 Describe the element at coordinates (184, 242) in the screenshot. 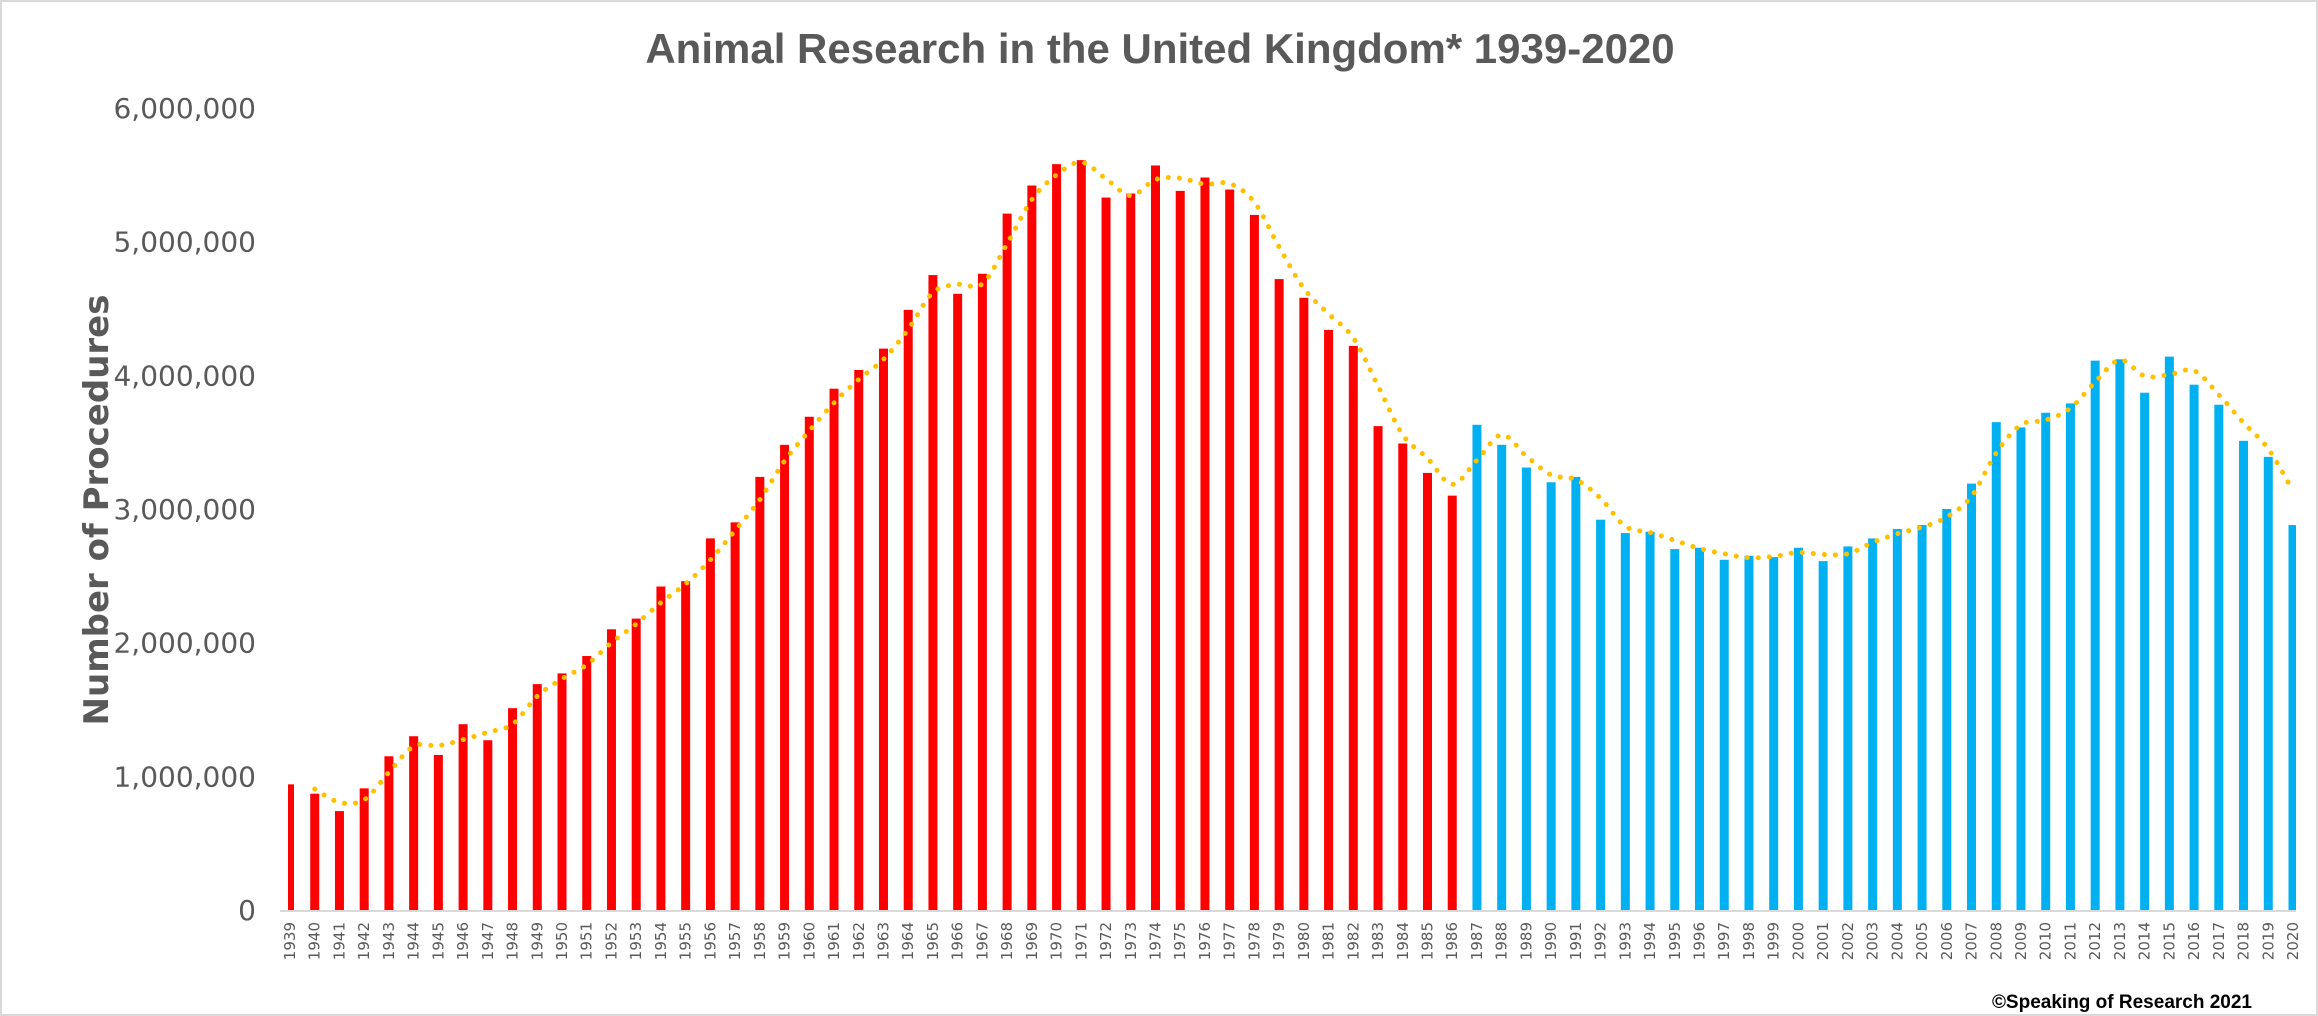

I see `y-tick-label: 5,000,000` at that location.